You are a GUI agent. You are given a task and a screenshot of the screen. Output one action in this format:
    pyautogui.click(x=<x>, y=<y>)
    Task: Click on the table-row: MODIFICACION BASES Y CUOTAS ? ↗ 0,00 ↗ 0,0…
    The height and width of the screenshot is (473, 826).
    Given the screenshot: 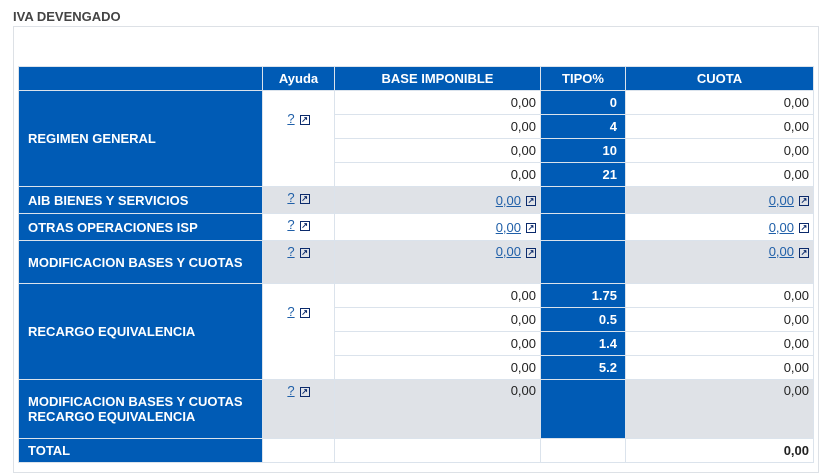 What is the action you would take?
    pyautogui.click(x=416, y=262)
    